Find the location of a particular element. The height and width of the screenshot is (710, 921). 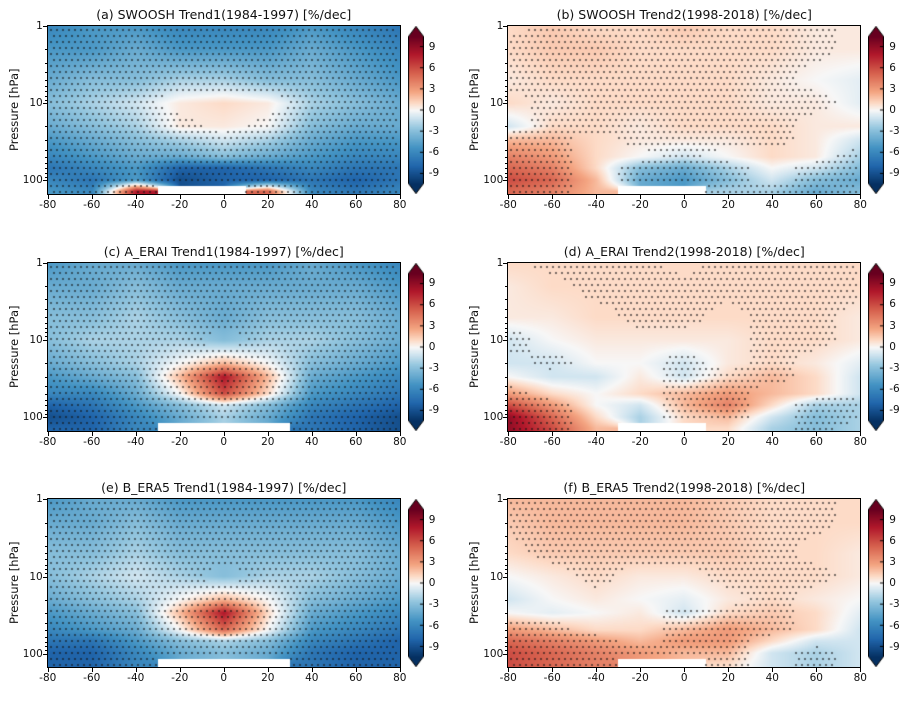

x-tick-label: 60 is located at coordinates (816, 205).